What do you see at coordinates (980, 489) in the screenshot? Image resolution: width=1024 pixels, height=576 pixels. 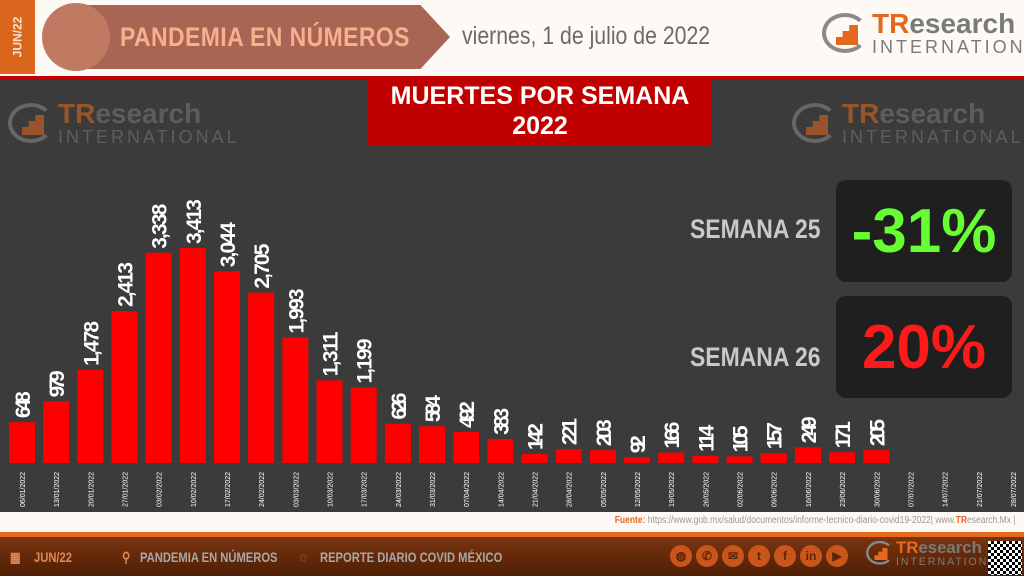 I see `x-tick-label: 21/07/2022` at bounding box center [980, 489].